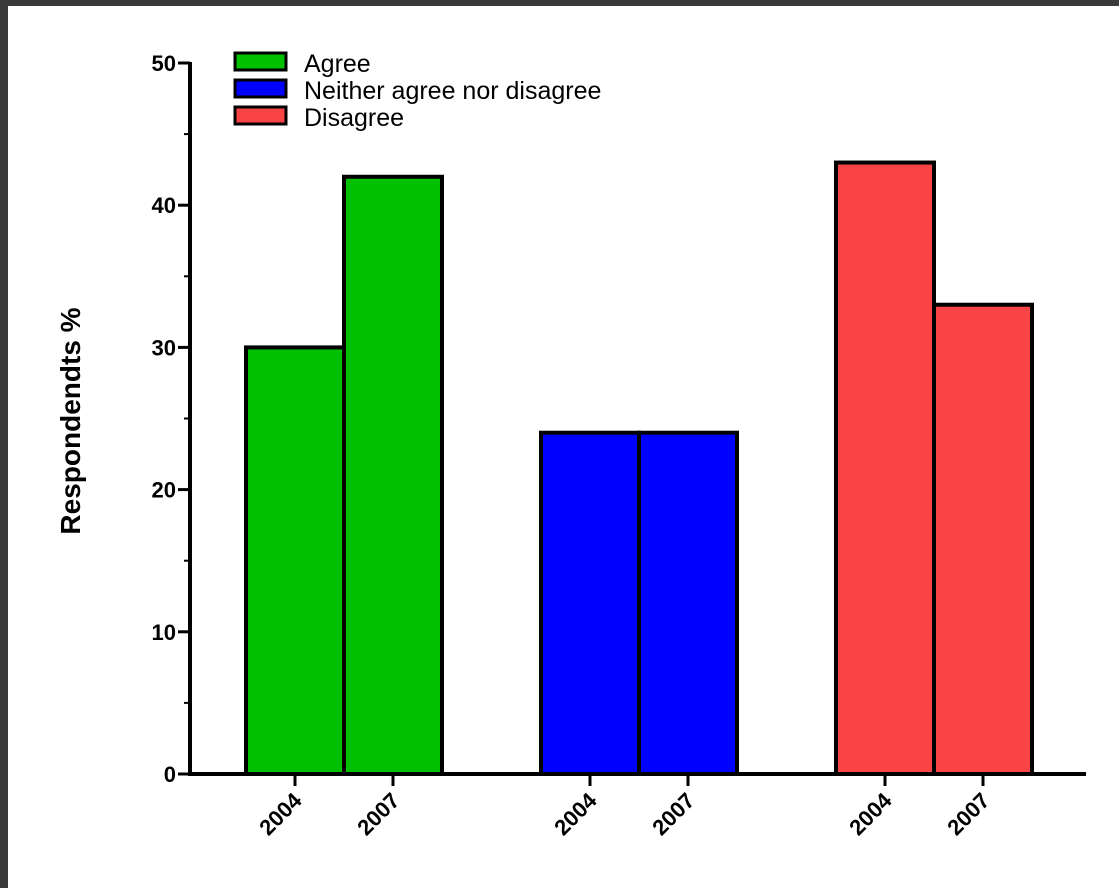 The height and width of the screenshot is (888, 1119). Describe the element at coordinates (172, 419) in the screenshot. I see `y-axis: 0 10 20 30 40 50` at that location.